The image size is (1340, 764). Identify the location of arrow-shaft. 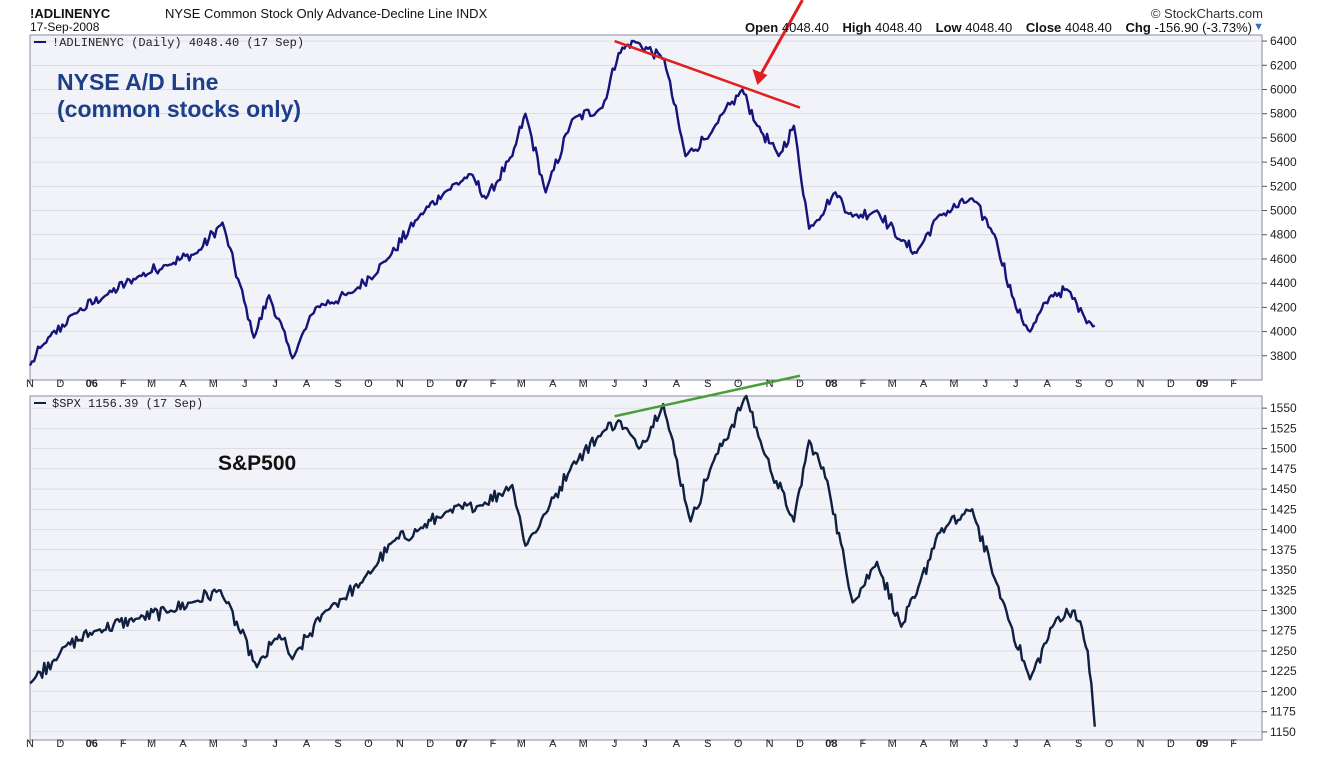
(781, 38).